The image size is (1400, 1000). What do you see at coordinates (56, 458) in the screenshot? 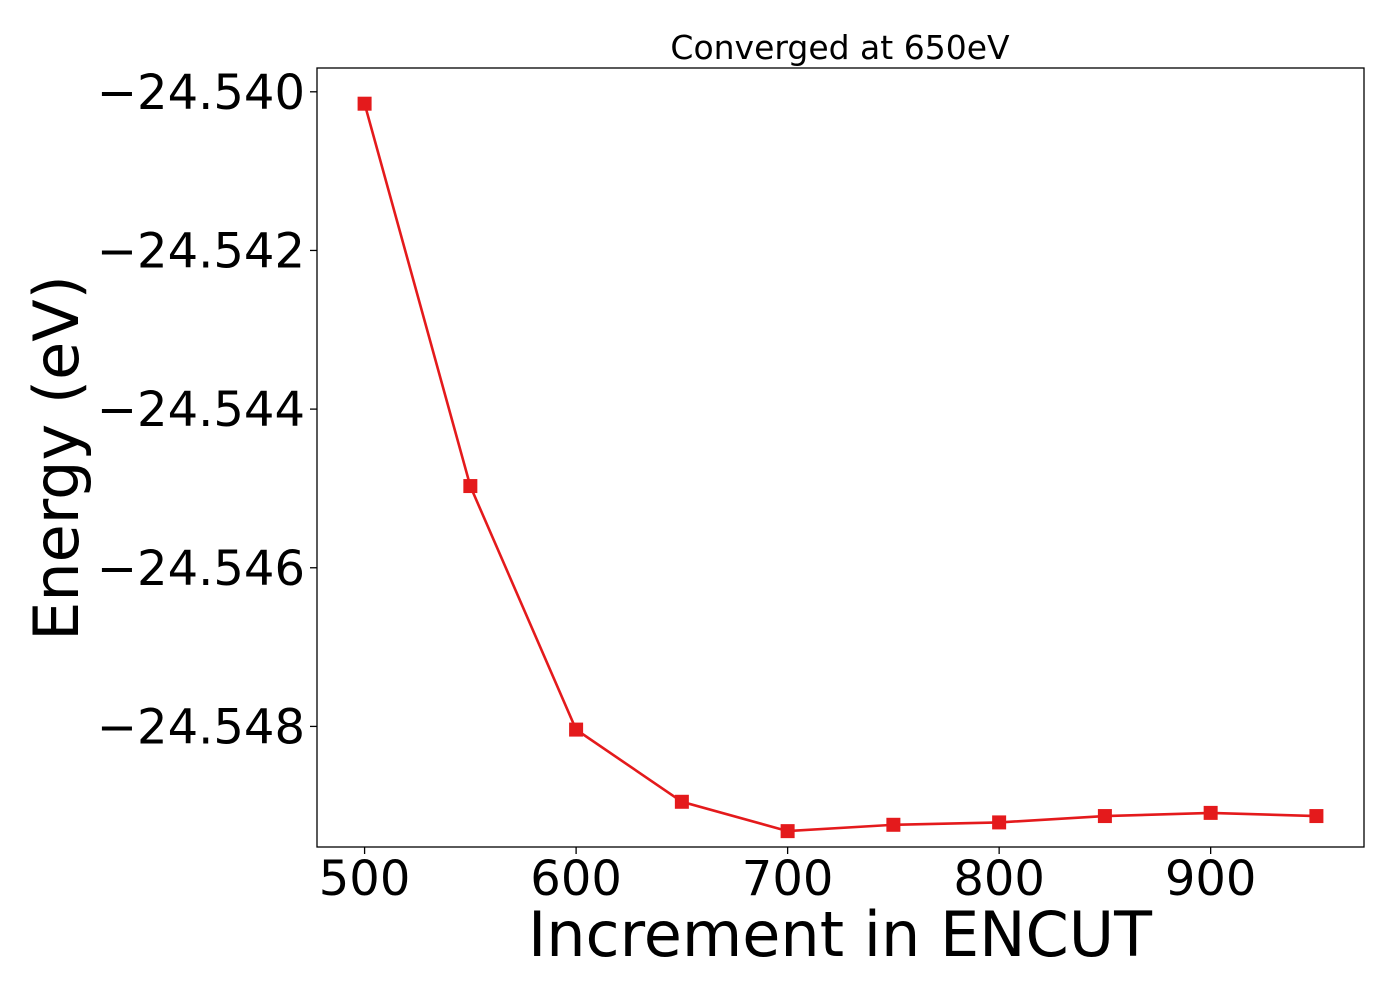
I see `y-axis-label: Energy (eV)` at bounding box center [56, 458].